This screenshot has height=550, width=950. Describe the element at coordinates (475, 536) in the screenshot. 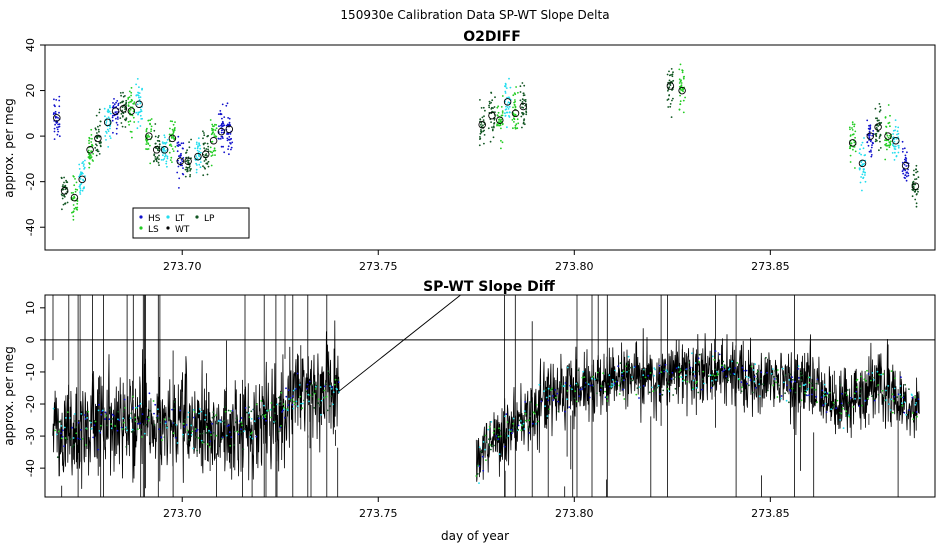

I see `x-axis-label: day of year` at that location.